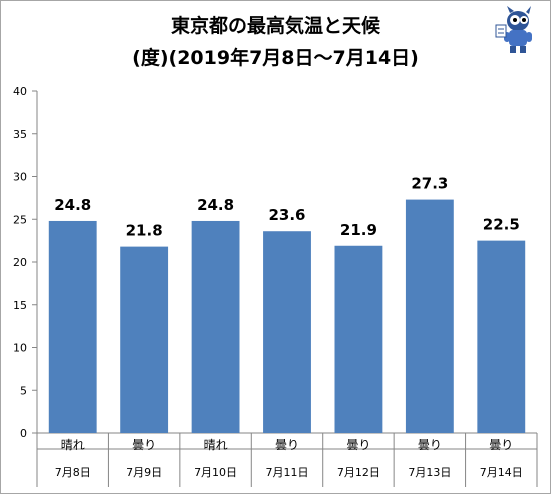 The image size is (551, 494). Describe the element at coordinates (144, 231) in the screenshot. I see `data-label: 21.8` at that location.